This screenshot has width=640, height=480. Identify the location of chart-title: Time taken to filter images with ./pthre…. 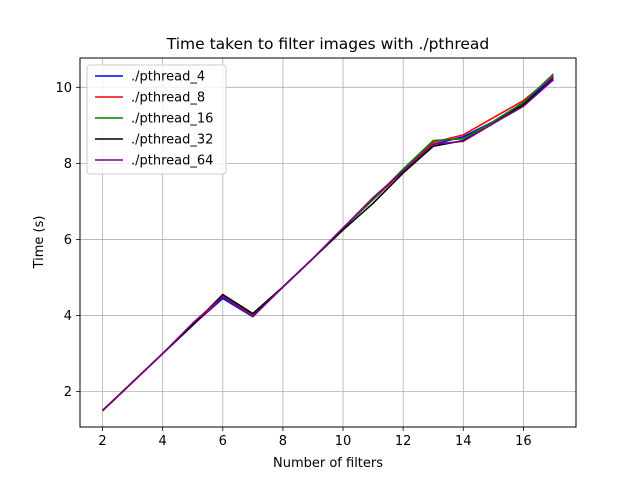
(328, 44).